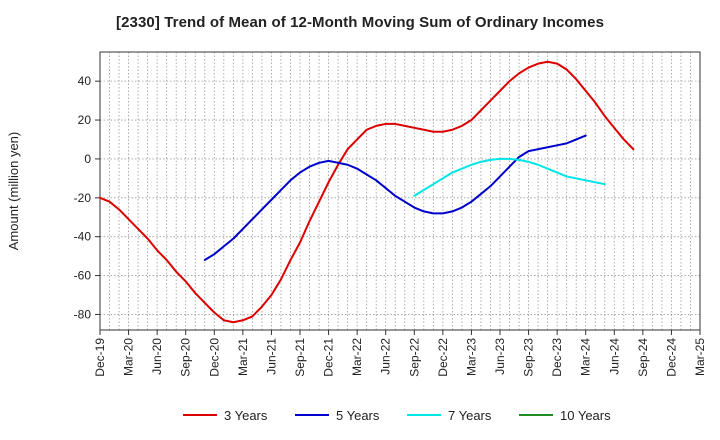  Describe the element at coordinates (85, 120) in the screenshot. I see `y-tick-label: 20` at that location.